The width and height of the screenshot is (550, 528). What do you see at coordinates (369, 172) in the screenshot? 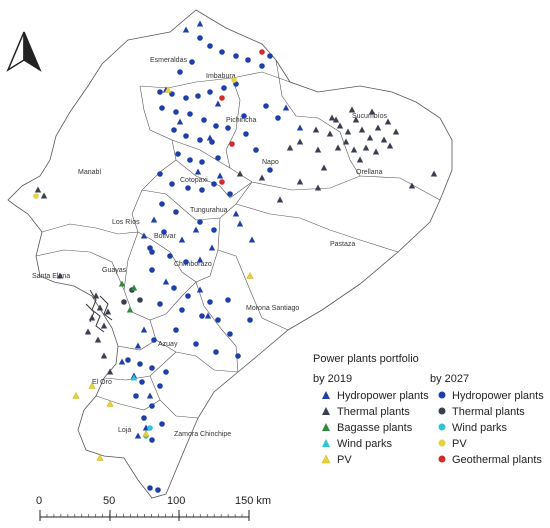
I see `province-label: Orellana` at bounding box center [369, 172].